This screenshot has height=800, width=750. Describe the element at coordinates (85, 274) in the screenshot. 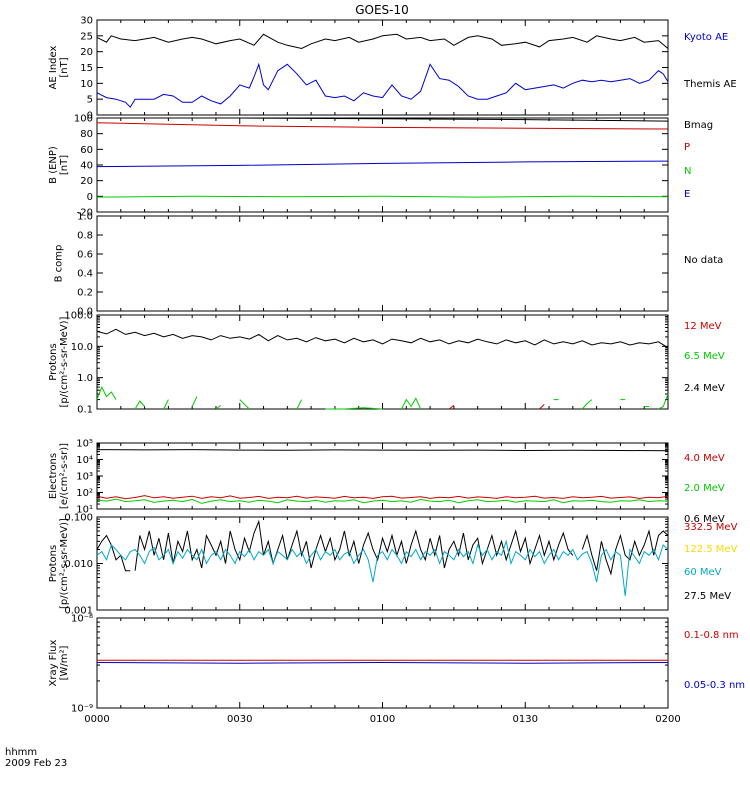

I see `y-tick-label: 0.4` at that location.